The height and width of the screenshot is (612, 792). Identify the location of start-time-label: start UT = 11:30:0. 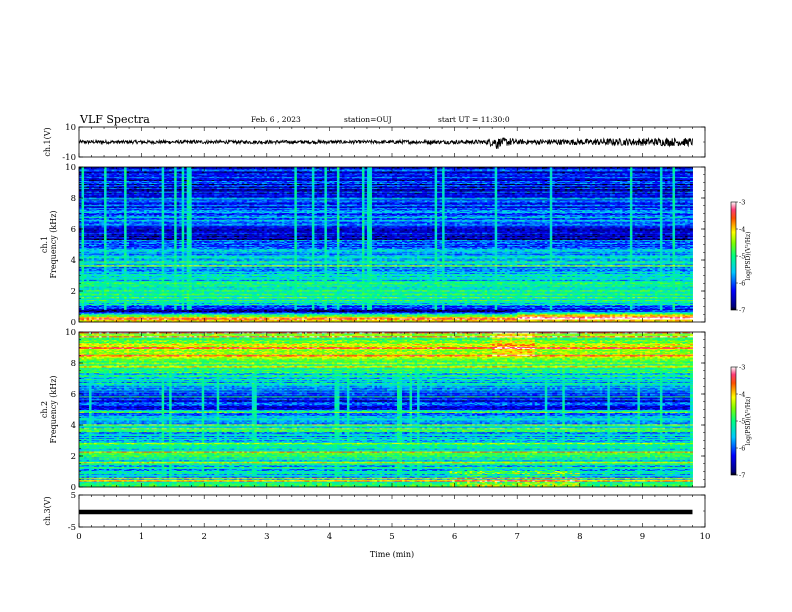
(474, 119).